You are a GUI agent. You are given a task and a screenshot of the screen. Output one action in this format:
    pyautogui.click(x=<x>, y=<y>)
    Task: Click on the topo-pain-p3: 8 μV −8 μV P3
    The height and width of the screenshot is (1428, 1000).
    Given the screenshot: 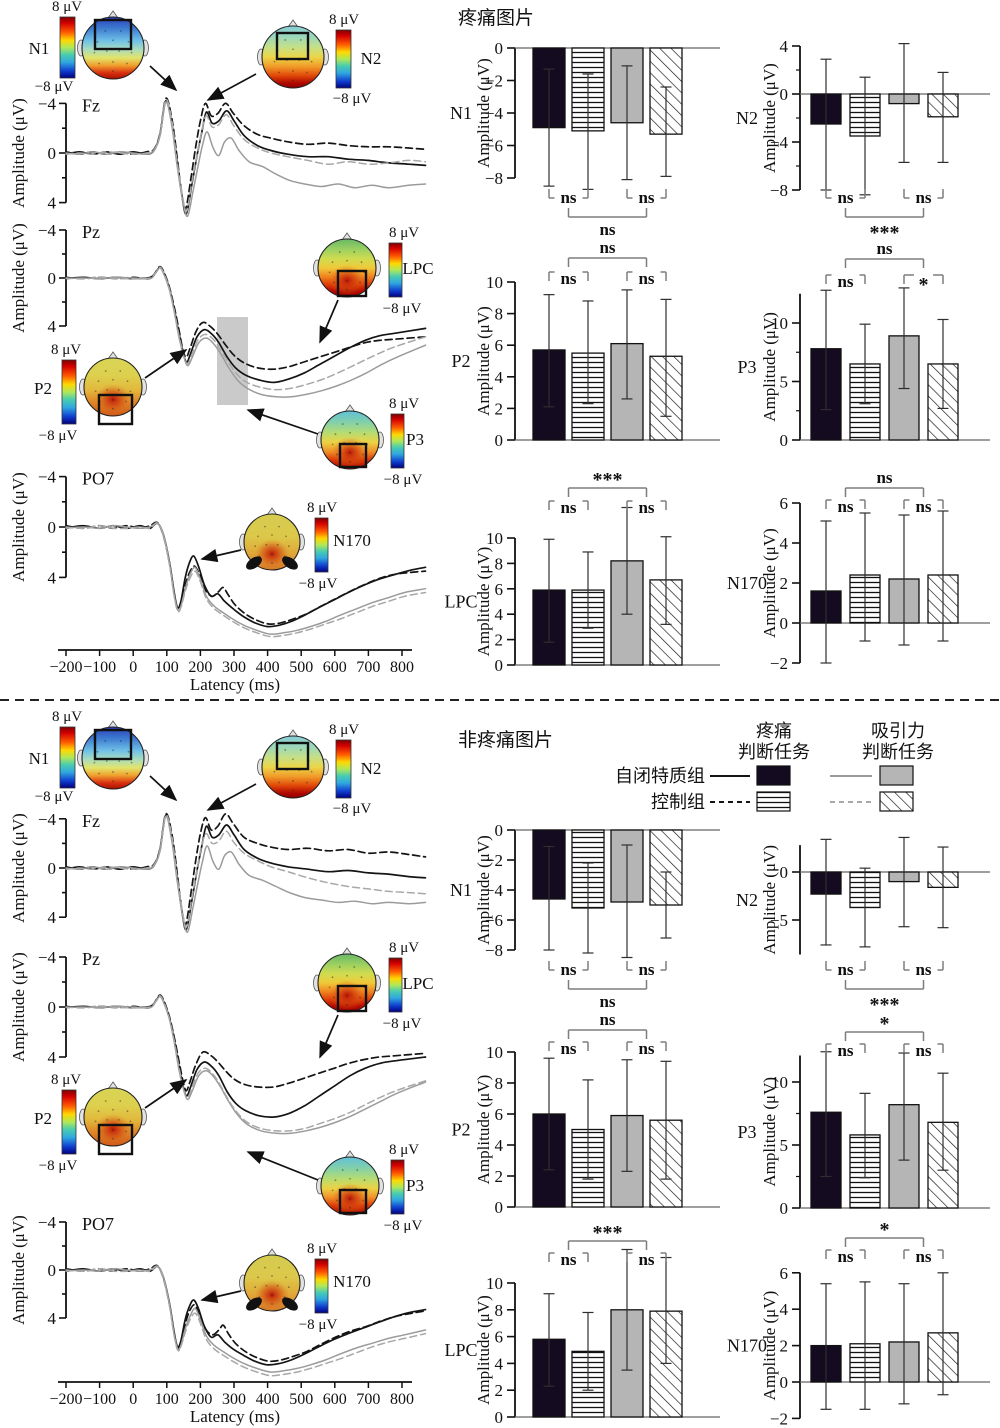 What is the action you would take?
    pyautogui.click(x=370, y=442)
    